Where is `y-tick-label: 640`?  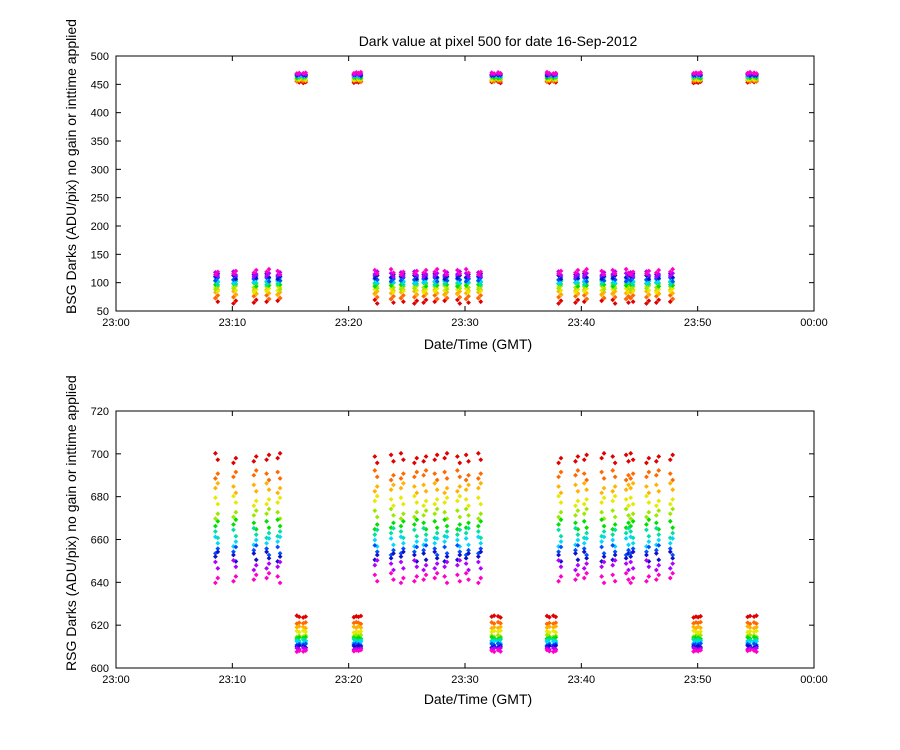 y-tick-label: 640 is located at coordinates (100, 583).